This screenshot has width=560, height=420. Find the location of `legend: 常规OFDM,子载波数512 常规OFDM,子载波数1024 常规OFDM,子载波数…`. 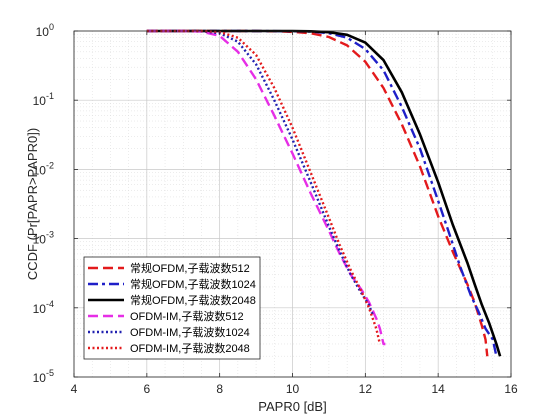

legend: 常规OFDM,子载波数512 常规OFDM,子载波数1024 常规OFDM,子载波数… is located at coordinates (172, 308).